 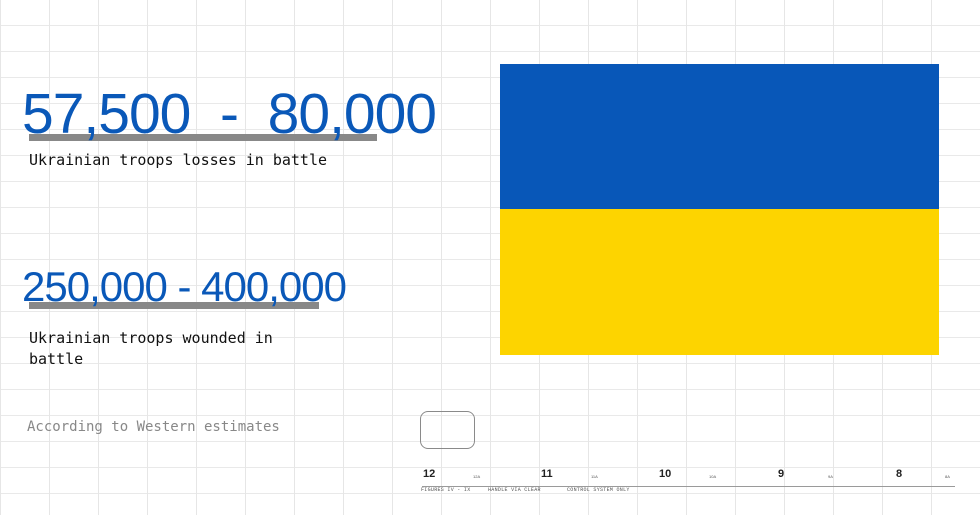 What do you see at coordinates (429, 474) in the screenshot?
I see `ruler-tick: 12` at bounding box center [429, 474].